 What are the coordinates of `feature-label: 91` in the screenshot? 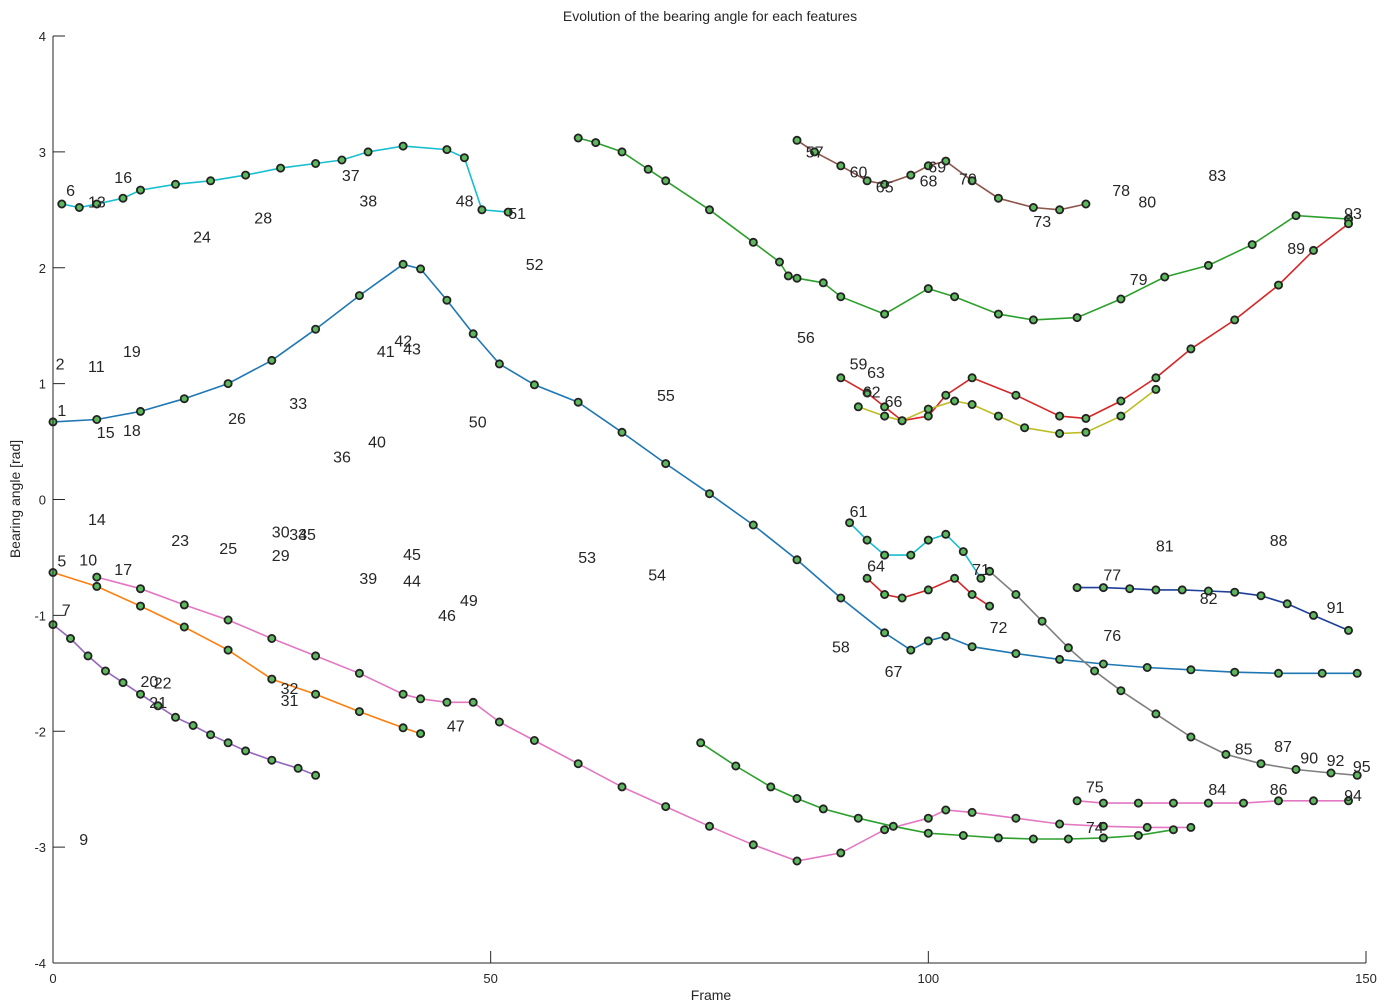 It's located at (1336, 608).